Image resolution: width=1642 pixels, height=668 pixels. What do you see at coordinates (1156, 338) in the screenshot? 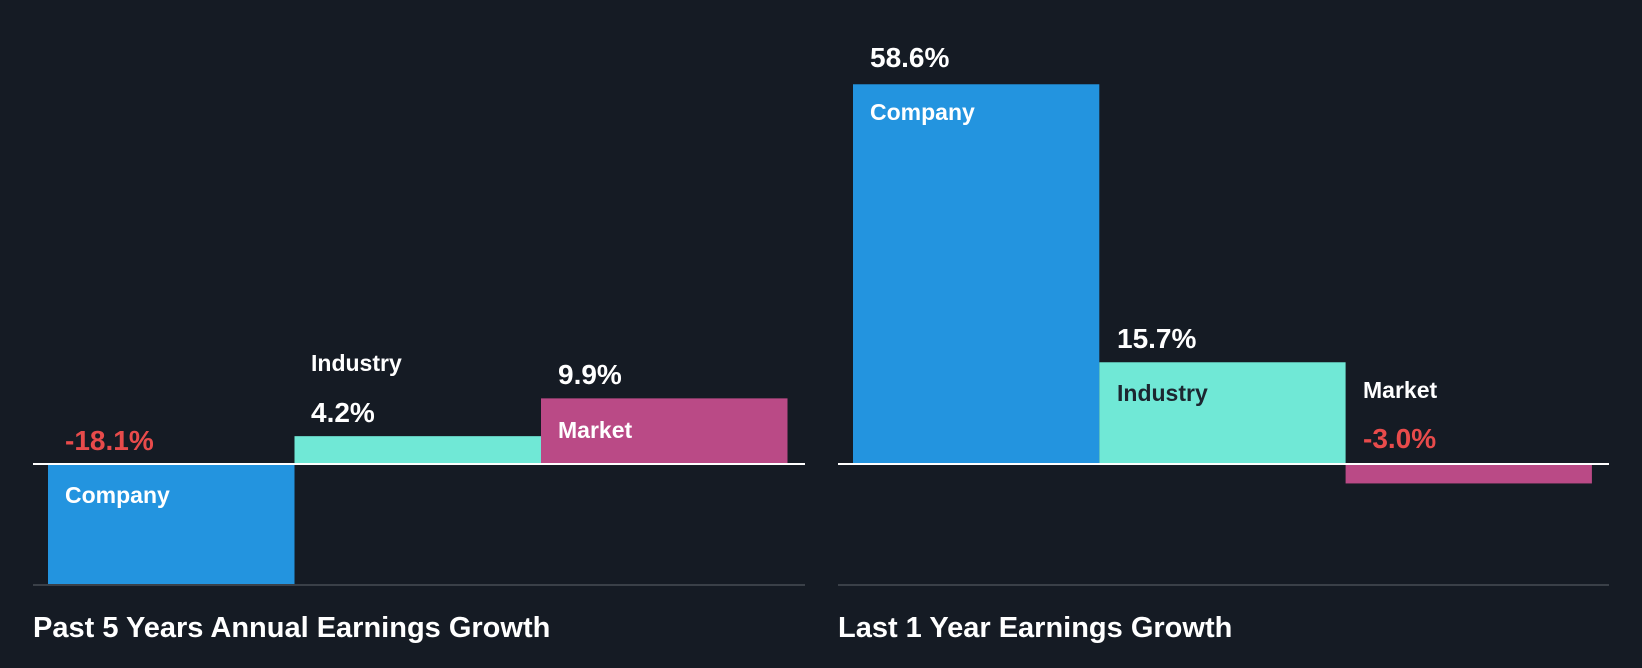
I see `value-label-industry: 15.7%` at bounding box center [1156, 338].